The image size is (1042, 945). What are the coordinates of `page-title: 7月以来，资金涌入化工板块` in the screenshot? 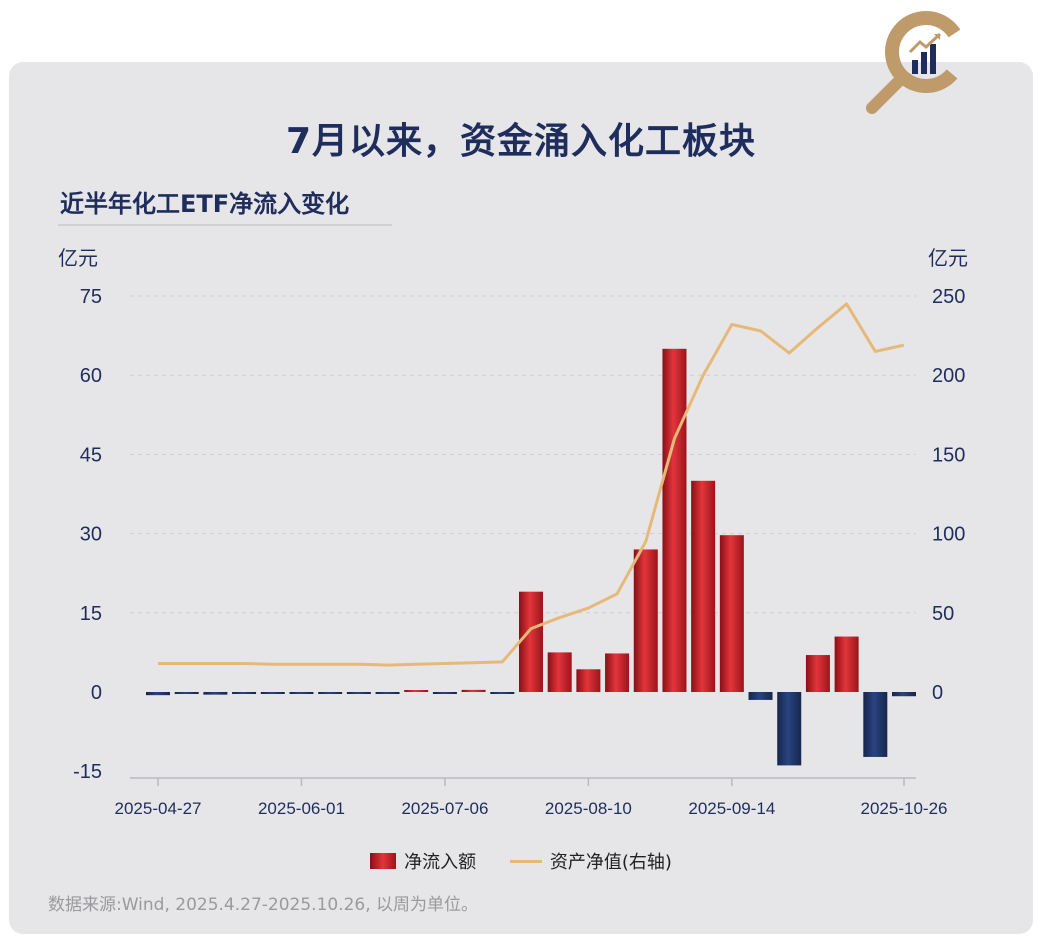 It's located at (521, 141).